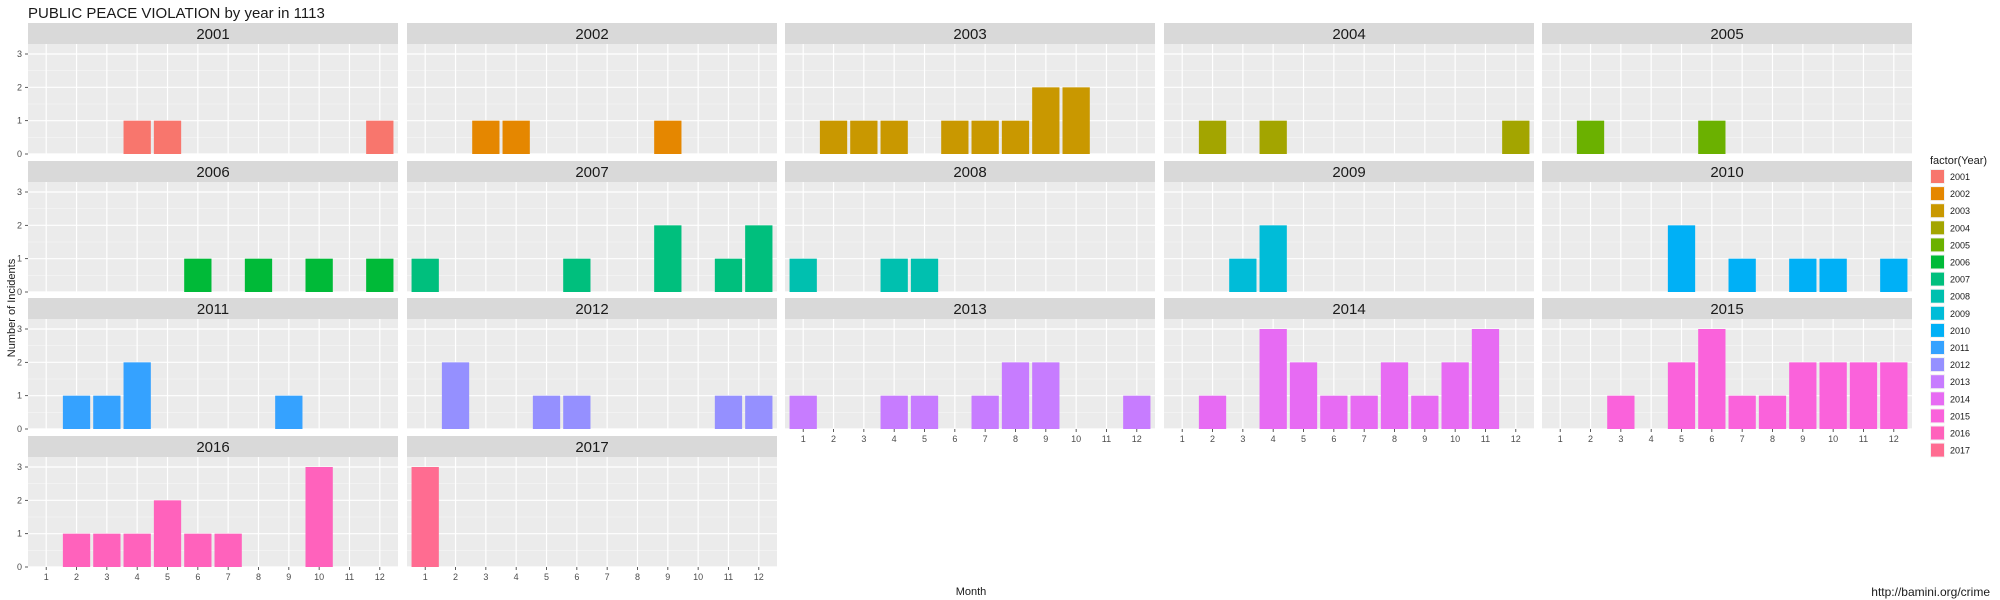  What do you see at coordinates (971, 592) in the screenshot?
I see `x-axis-title: Month` at bounding box center [971, 592].